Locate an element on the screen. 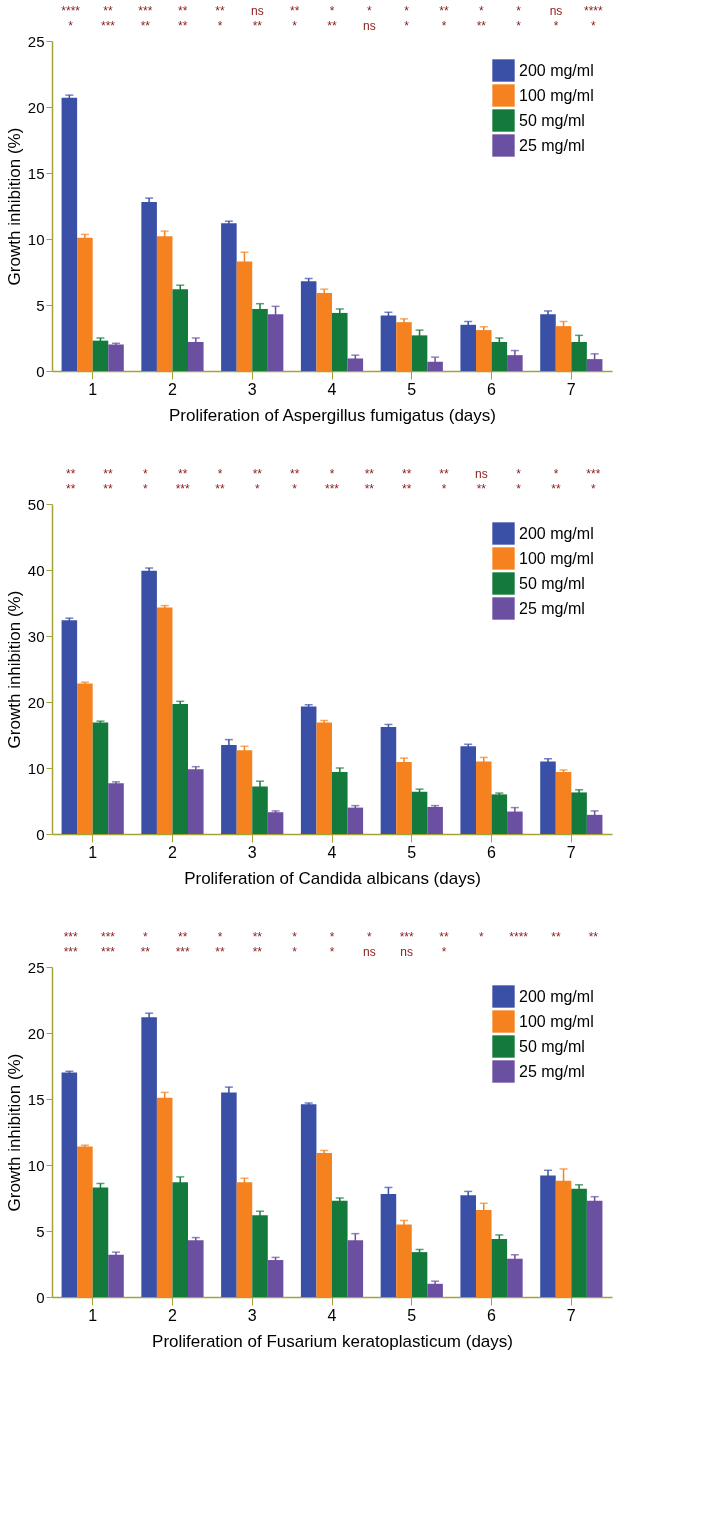 The width and height of the screenshot is (720, 1526). x-tick-label: 1 is located at coordinates (93, 852).